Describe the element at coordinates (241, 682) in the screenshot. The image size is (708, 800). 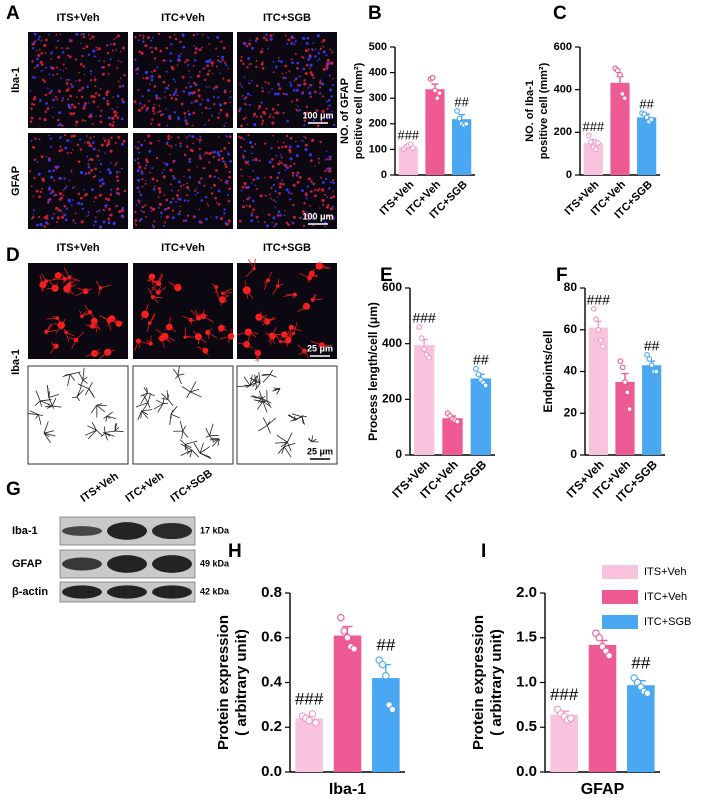
I see `y-axis-label: ( arbitrary unit)` at that location.